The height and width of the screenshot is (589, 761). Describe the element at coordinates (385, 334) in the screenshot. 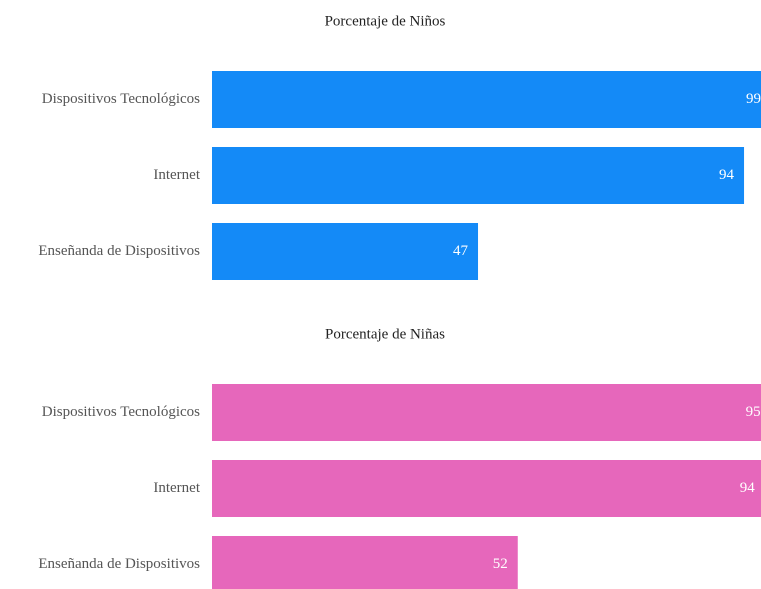

I see `chart-title: Porcentaje de Niñas` at that location.